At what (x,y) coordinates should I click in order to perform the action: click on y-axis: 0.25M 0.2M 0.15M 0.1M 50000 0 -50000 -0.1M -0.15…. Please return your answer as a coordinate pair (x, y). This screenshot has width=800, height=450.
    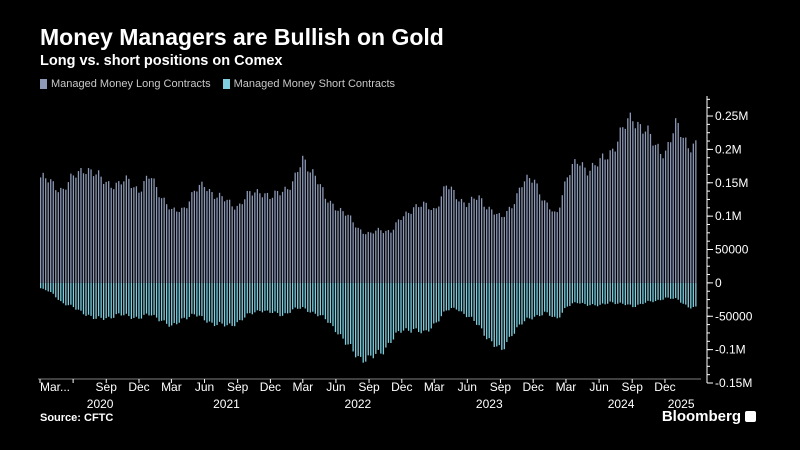
    Looking at the image, I should click on (729, 243).